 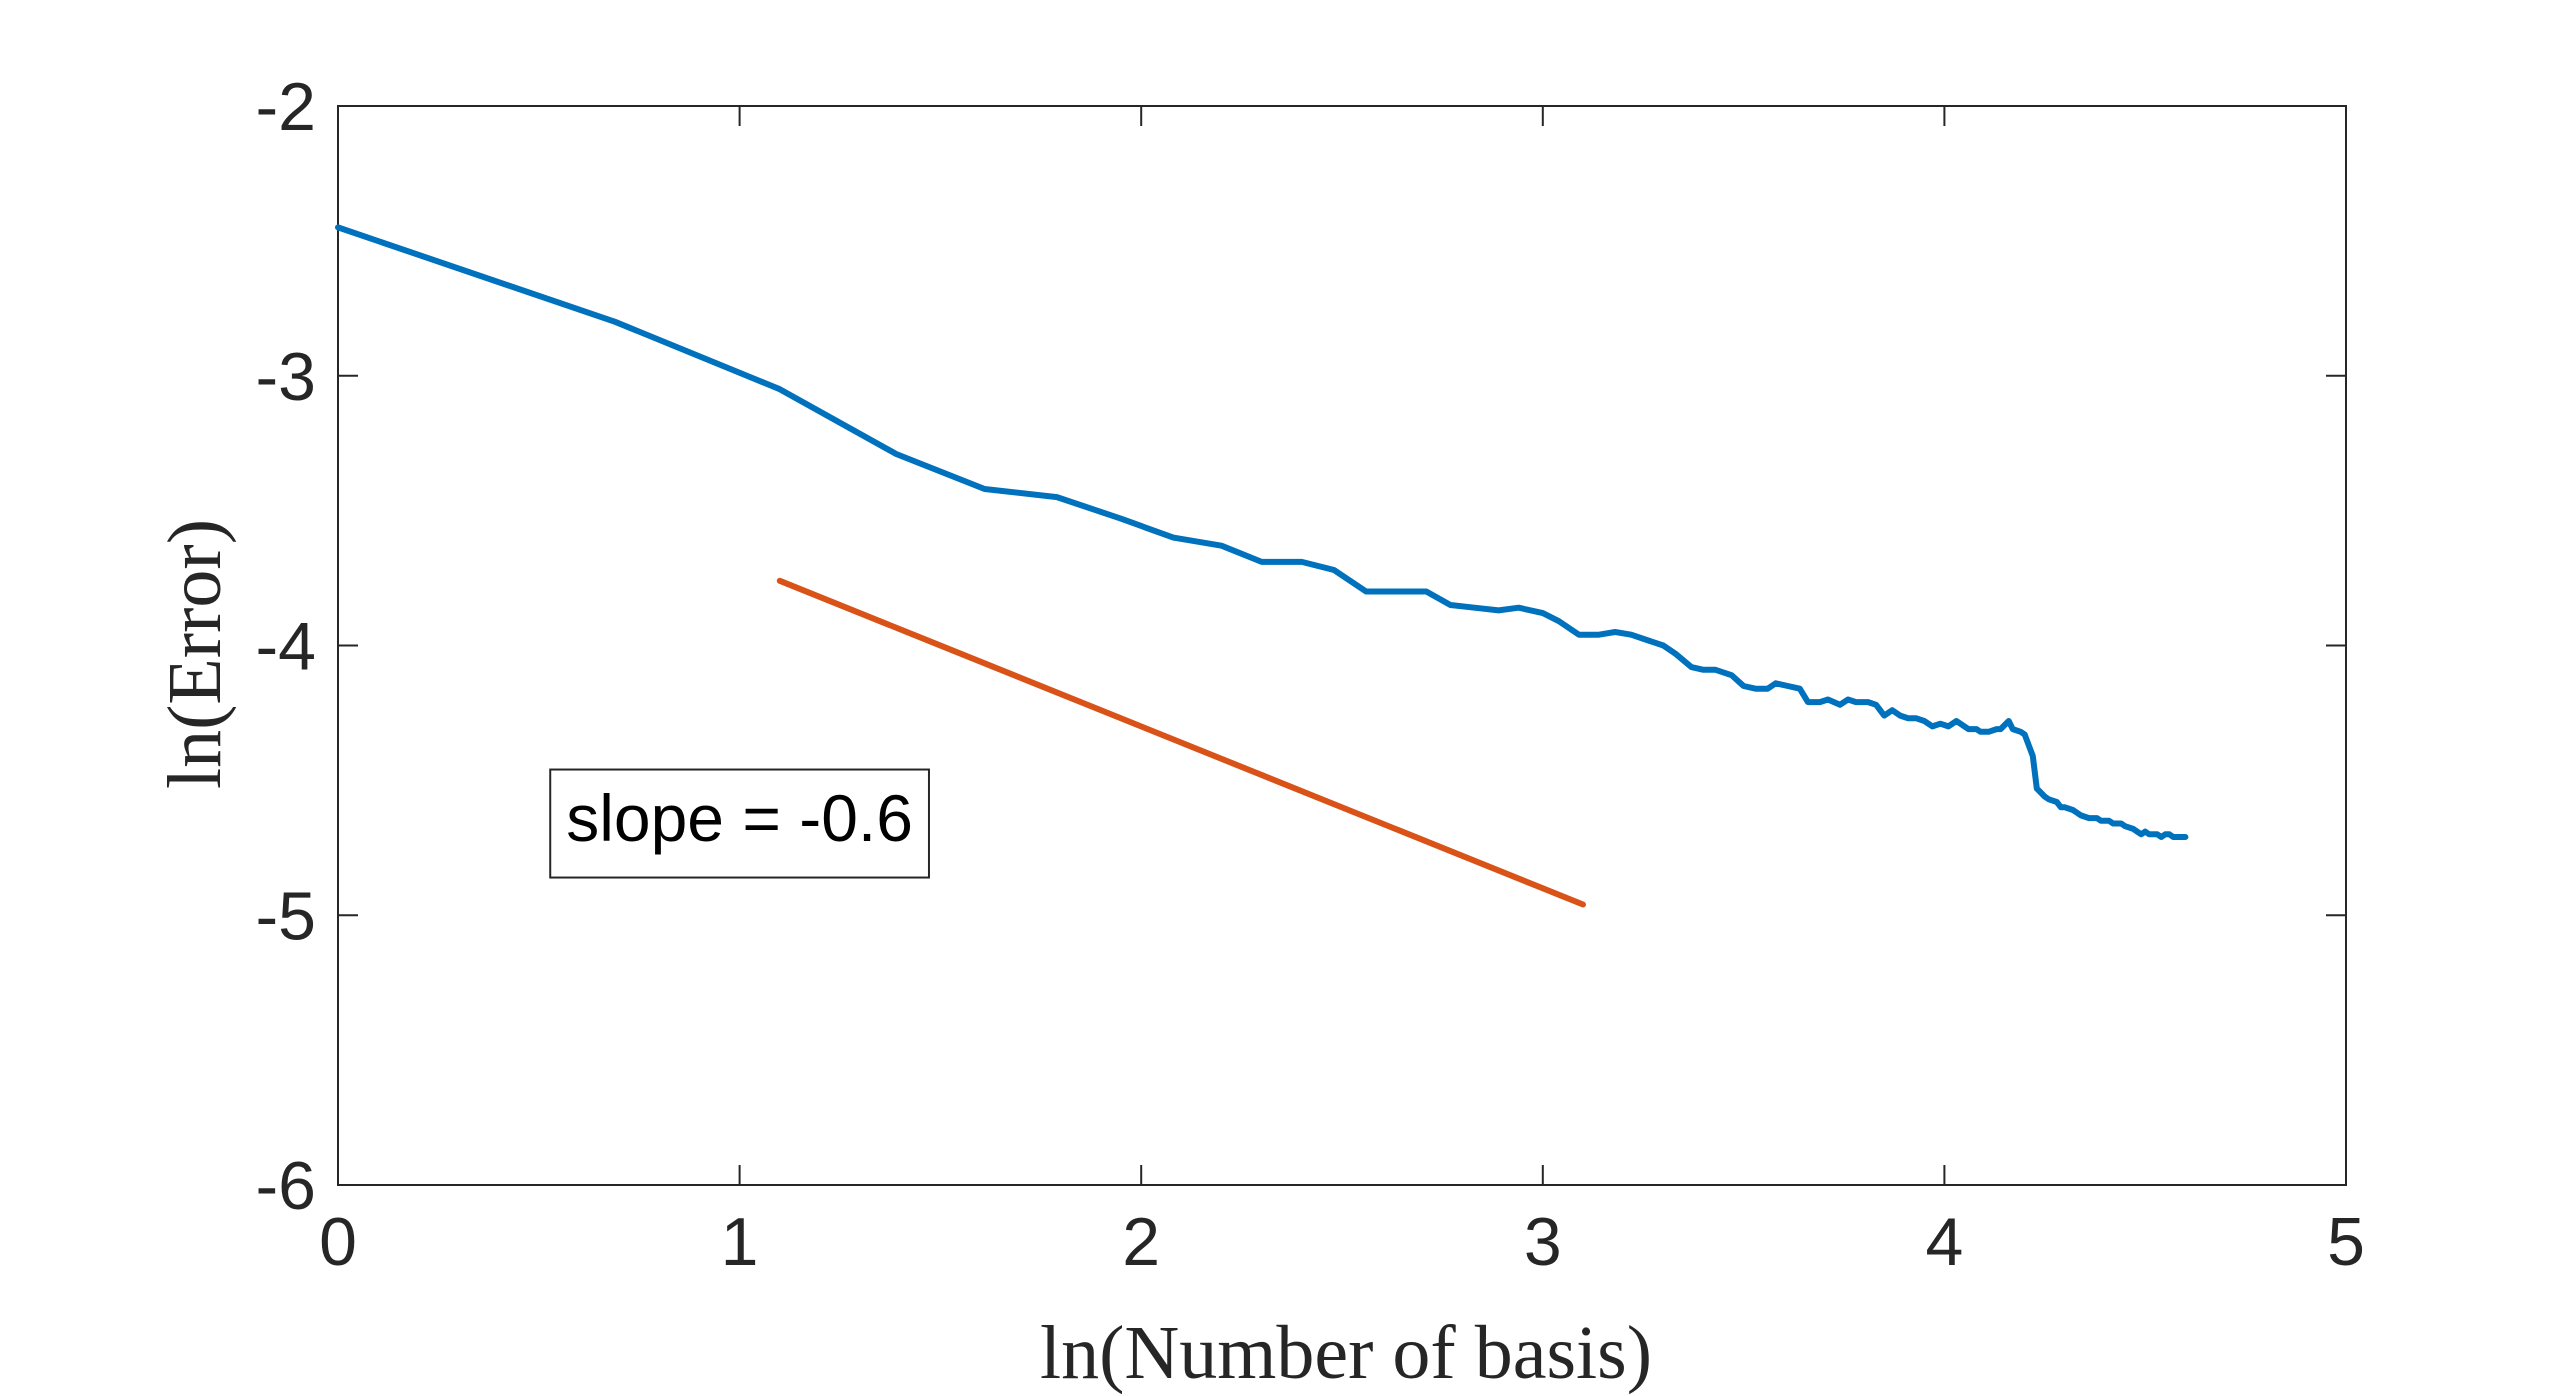 What do you see at coordinates (338, 1242) in the screenshot?
I see `x-tick-label: 0` at bounding box center [338, 1242].